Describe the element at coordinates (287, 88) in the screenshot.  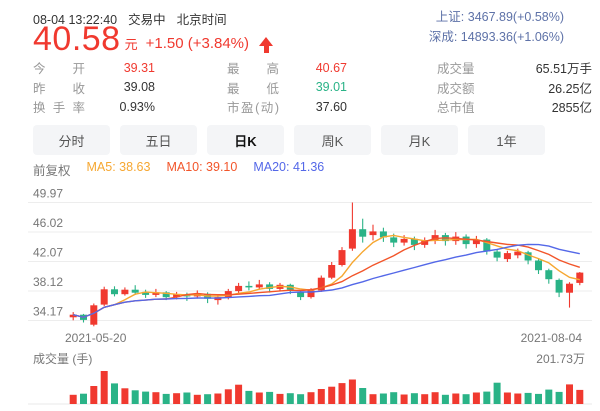
I see `stat-low: 最低 39.01` at that location.